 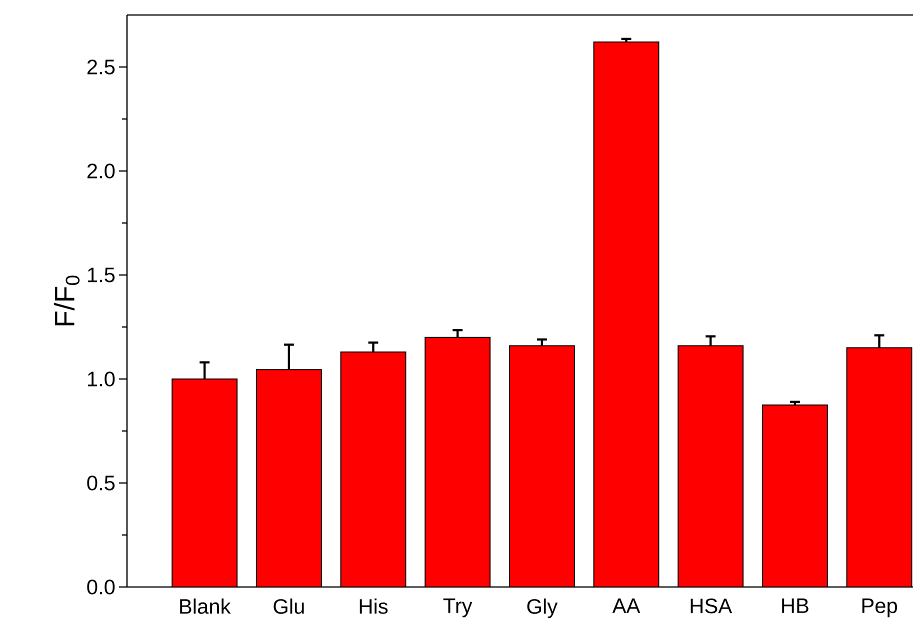 What do you see at coordinates (67, 301) in the screenshot?
I see `y-axis-title: F/F$_{0}$` at bounding box center [67, 301].